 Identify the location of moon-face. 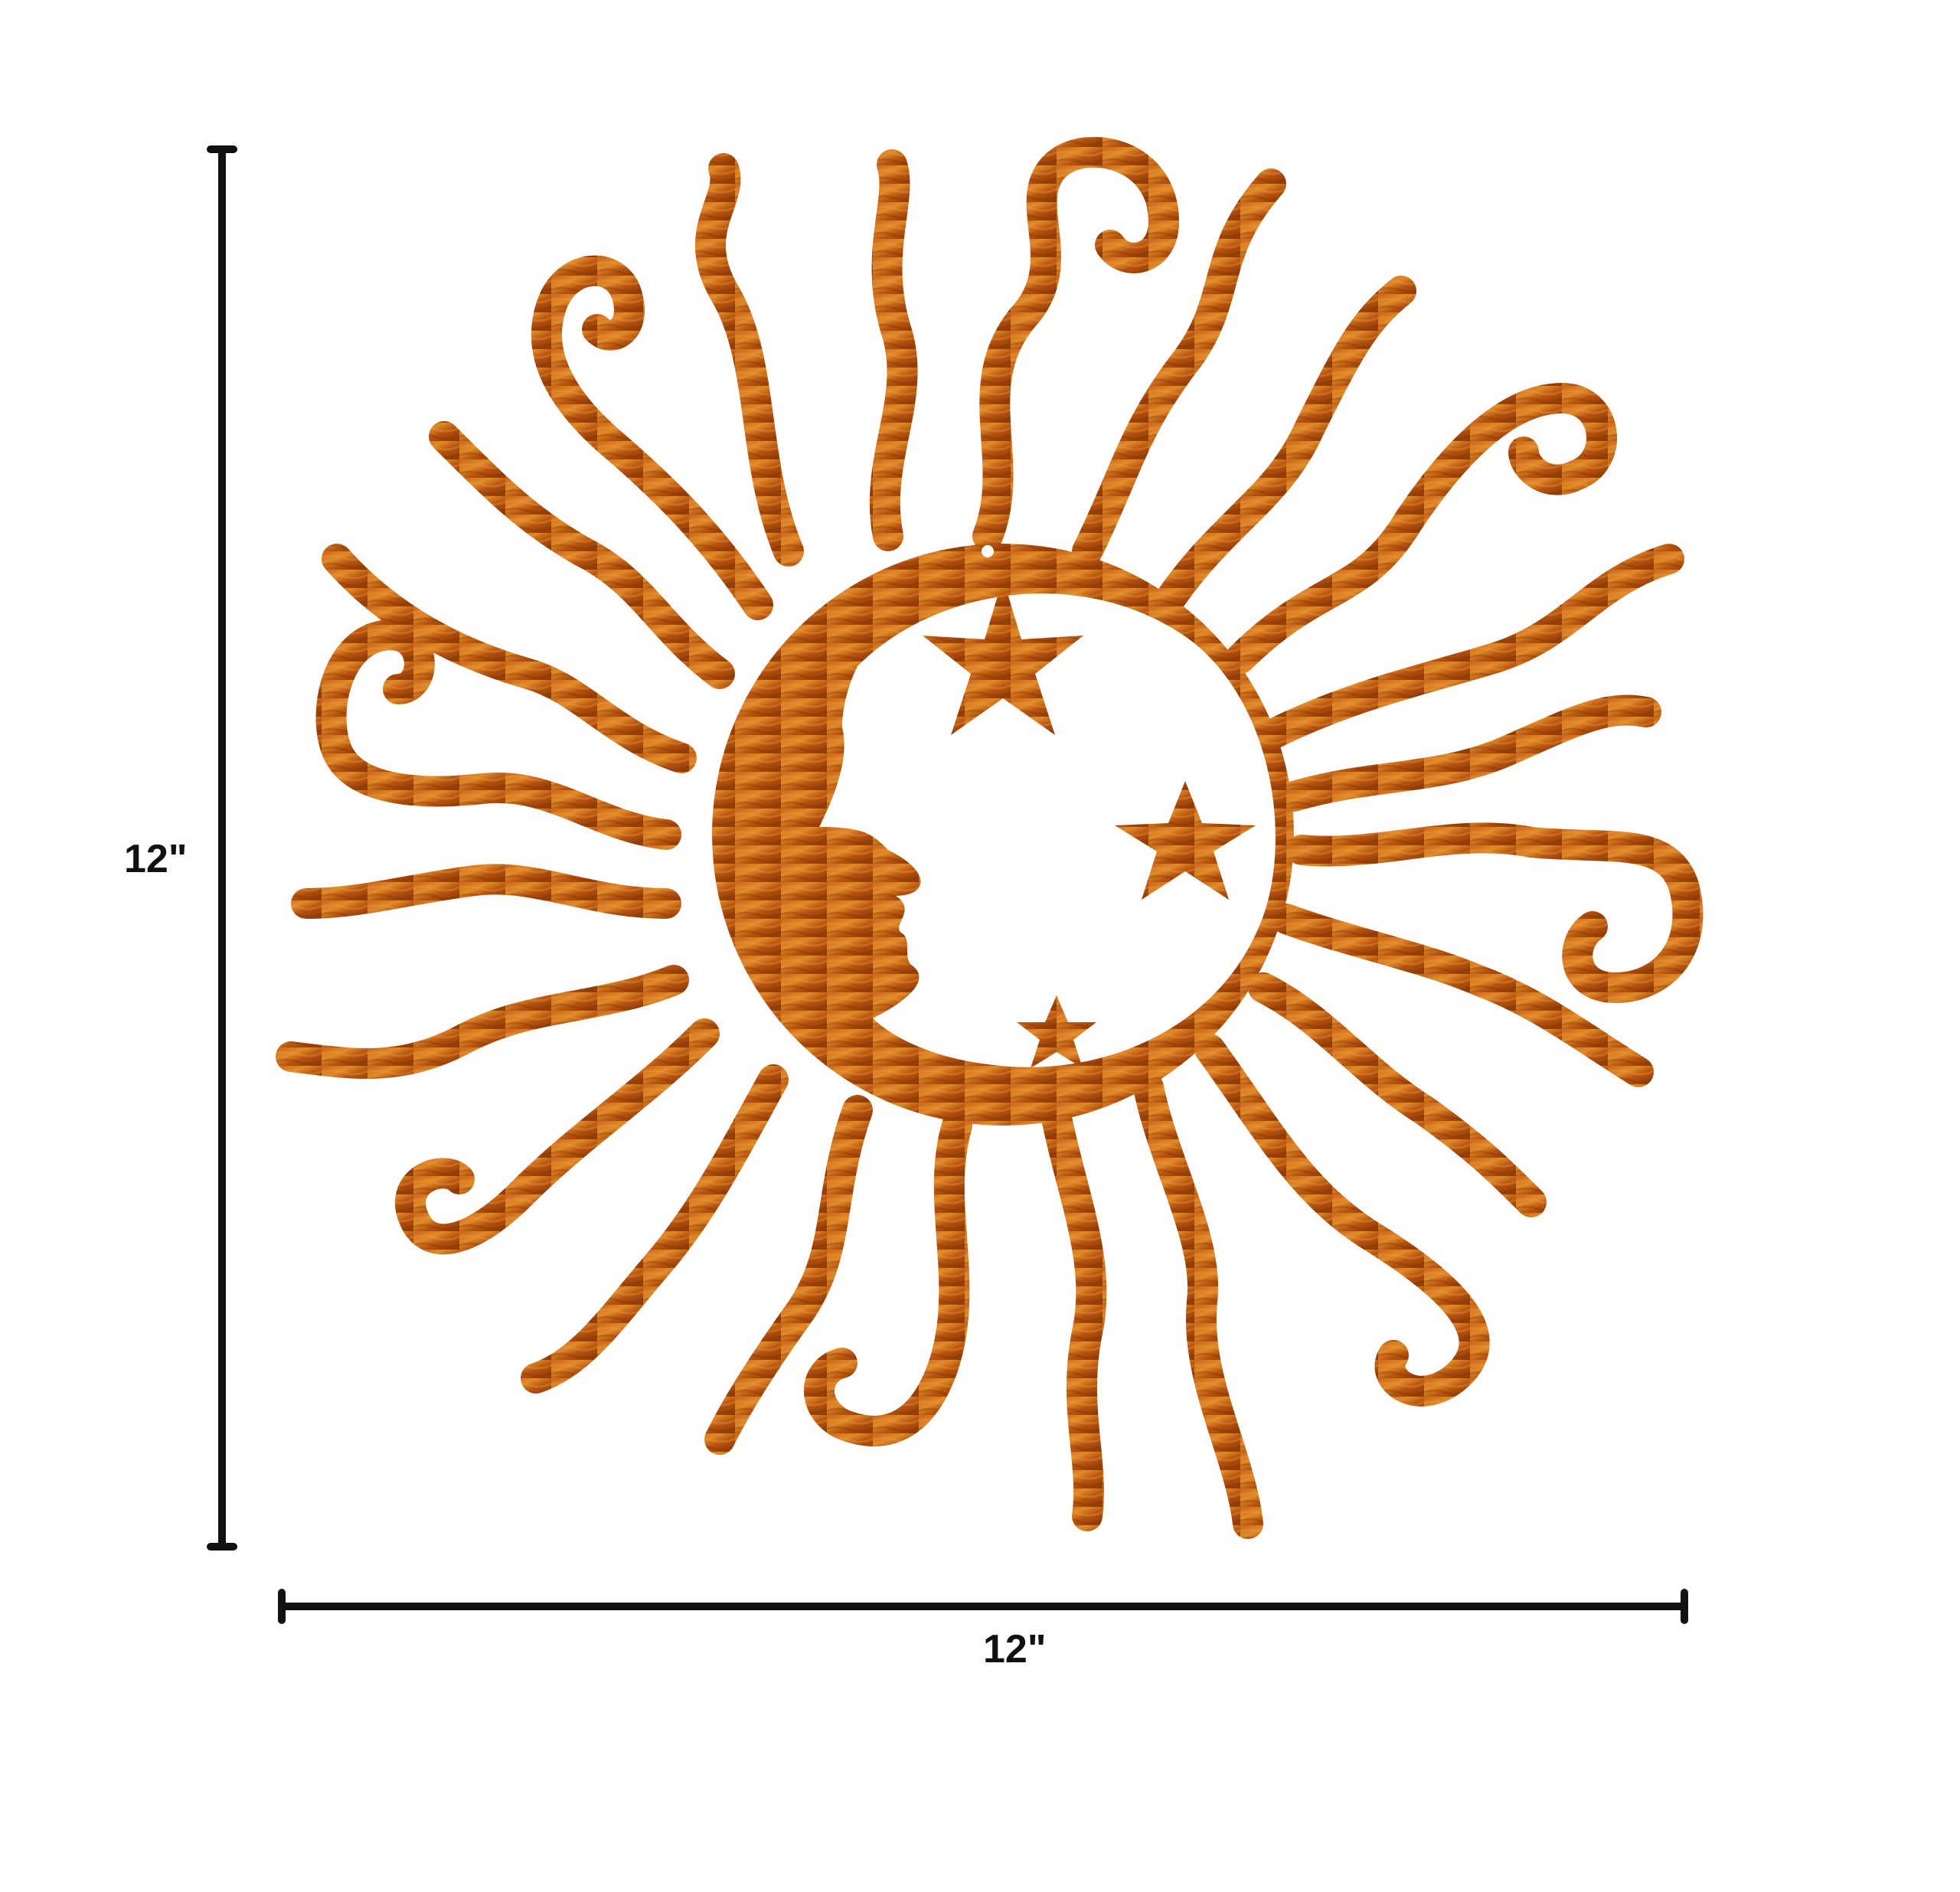
(1003, 849).